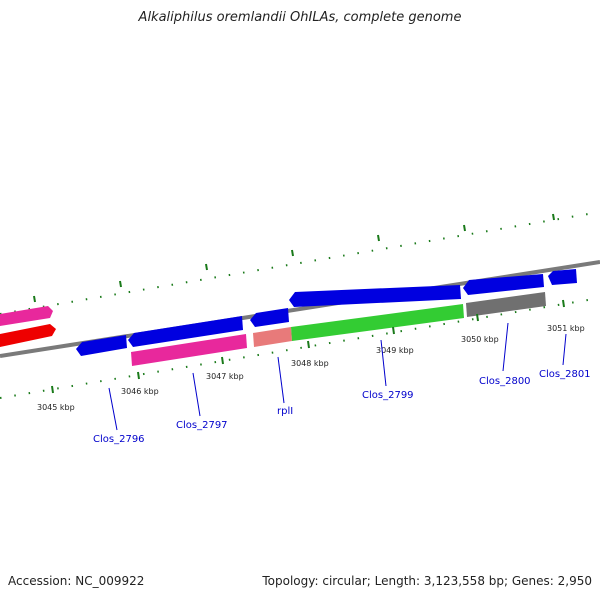 This screenshot has width=600, height=600. I want to click on gene-arrow-red-forward, so click(28, 335).